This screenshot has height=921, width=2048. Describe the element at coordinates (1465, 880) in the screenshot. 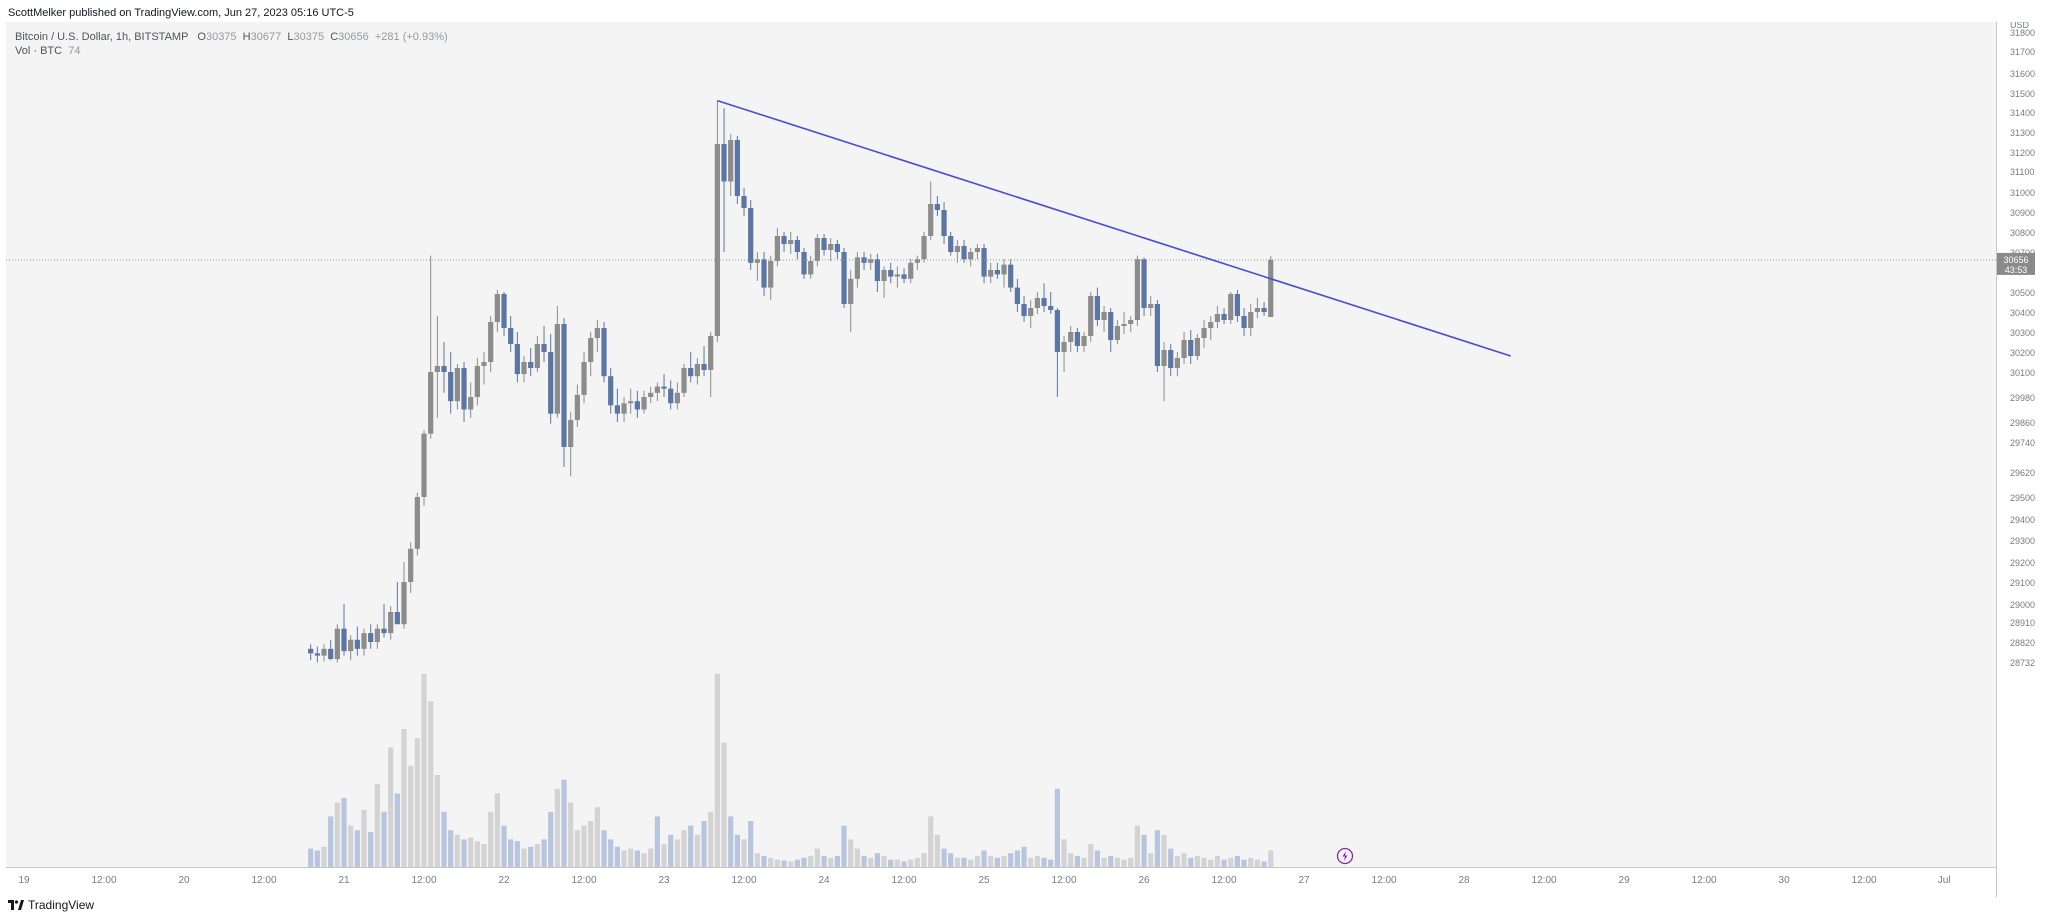

I see `time-tick-label: 28` at that location.